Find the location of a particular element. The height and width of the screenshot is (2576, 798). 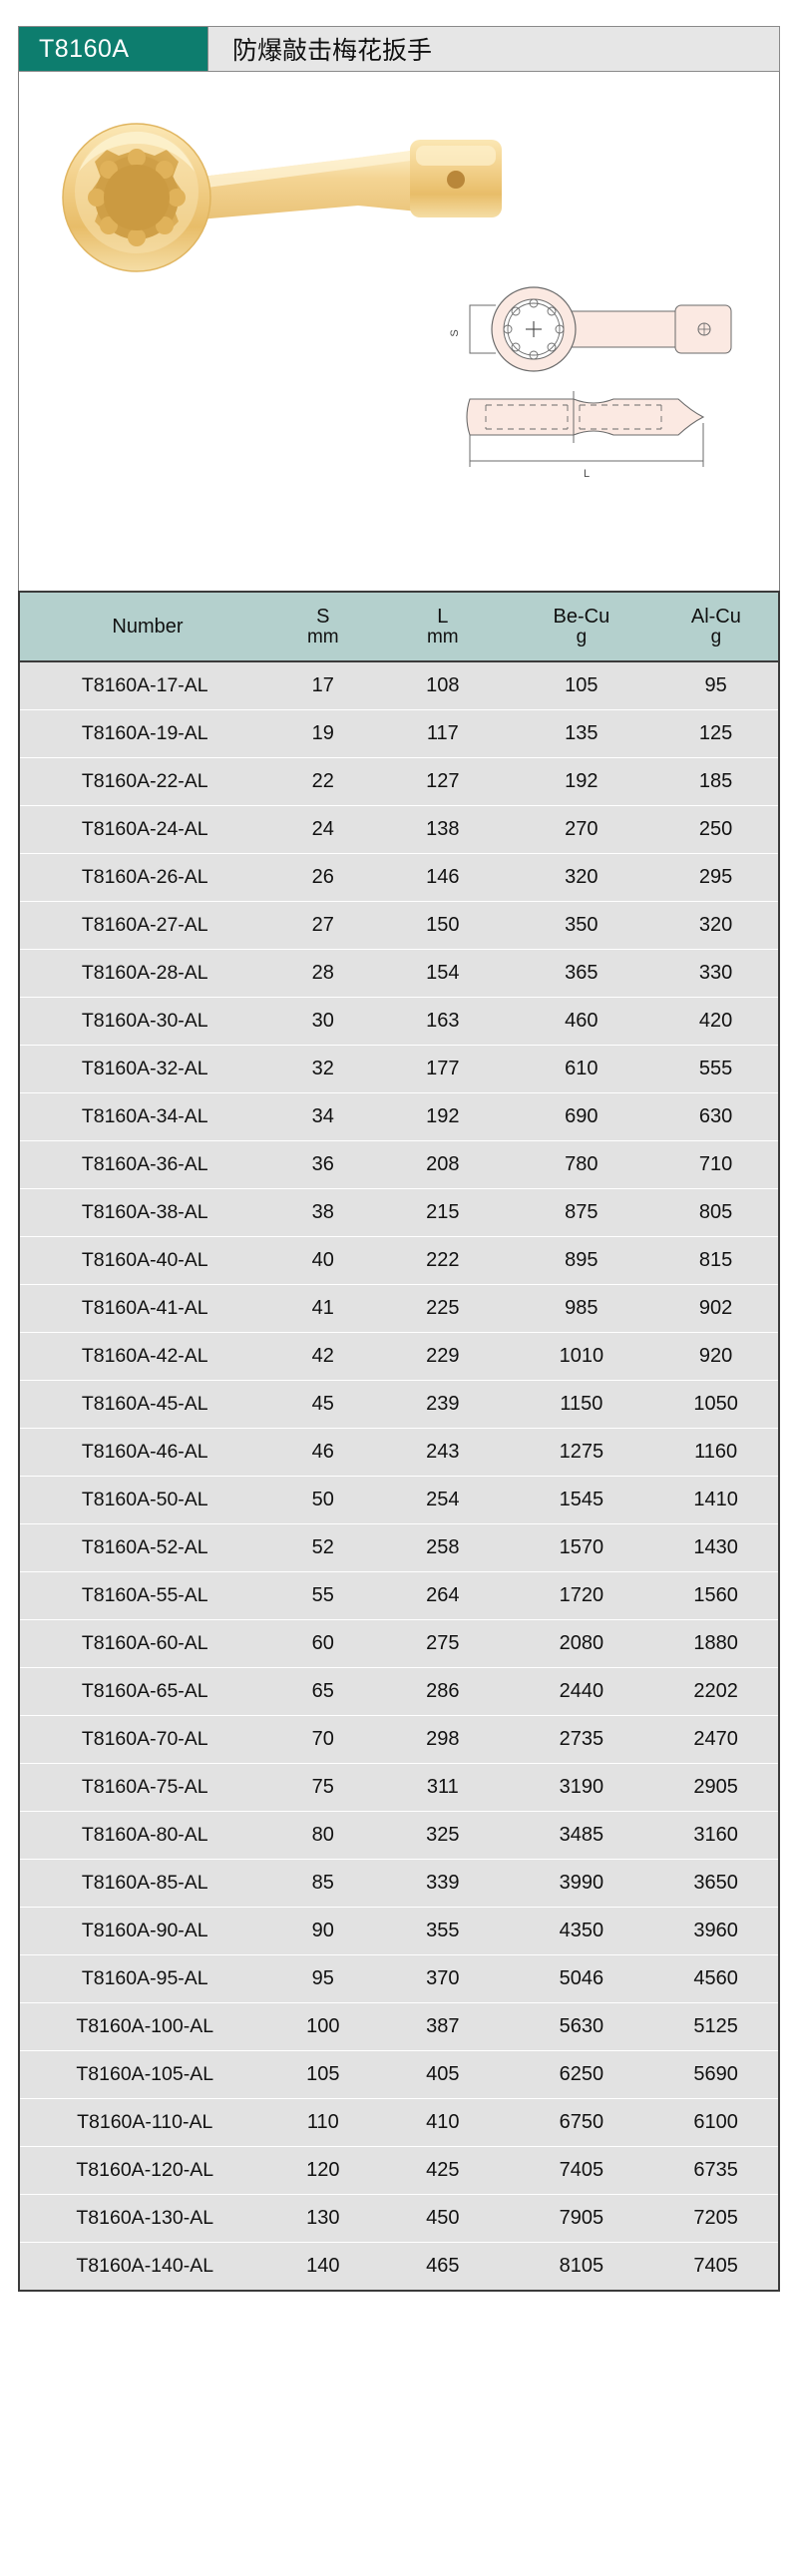

cell-becu: 780 is located at coordinates (581, 1164).